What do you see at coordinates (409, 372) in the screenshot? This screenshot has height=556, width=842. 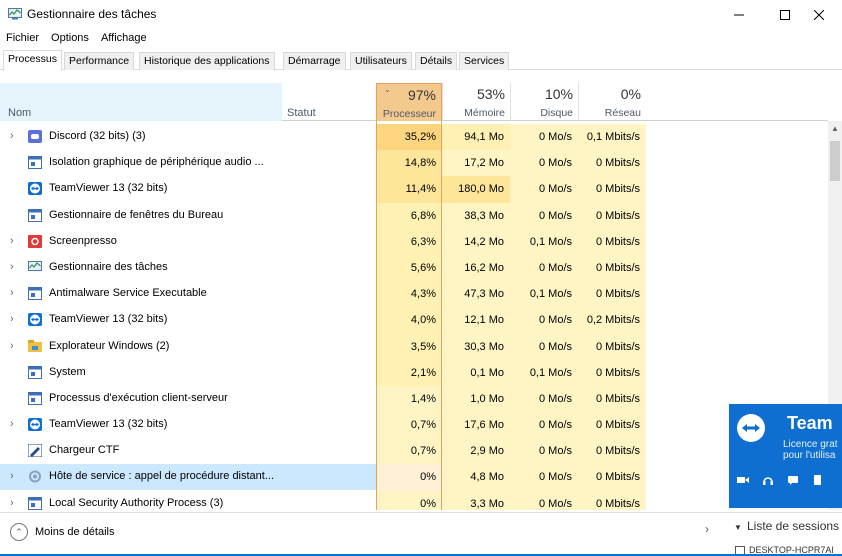 I see `cpu-value: 2,1%` at bounding box center [409, 372].